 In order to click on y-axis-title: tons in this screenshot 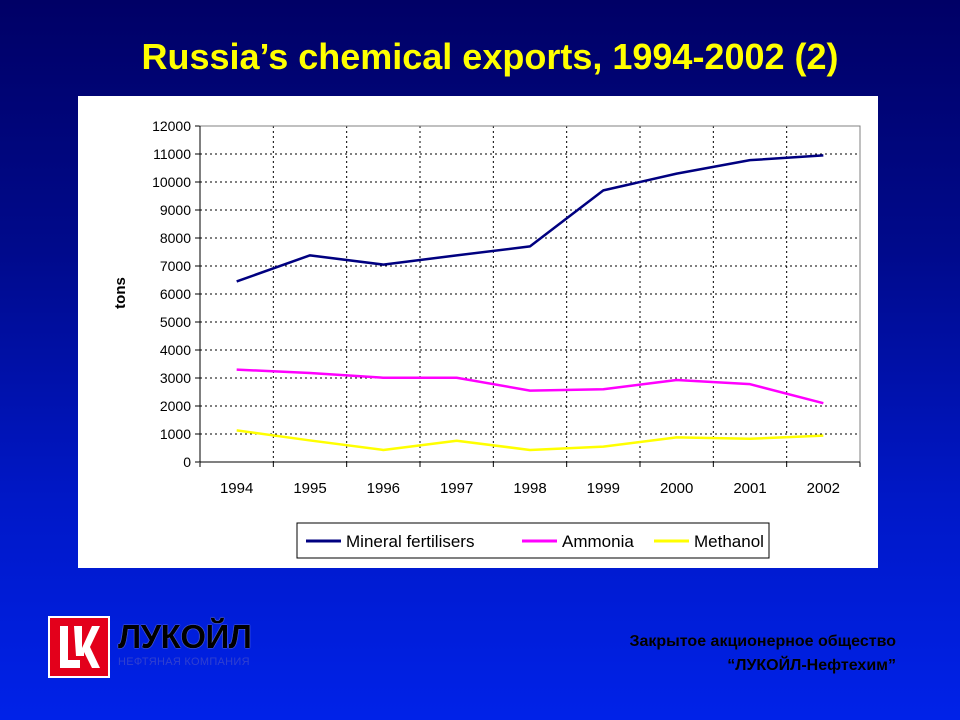, I will do `click(120, 293)`.